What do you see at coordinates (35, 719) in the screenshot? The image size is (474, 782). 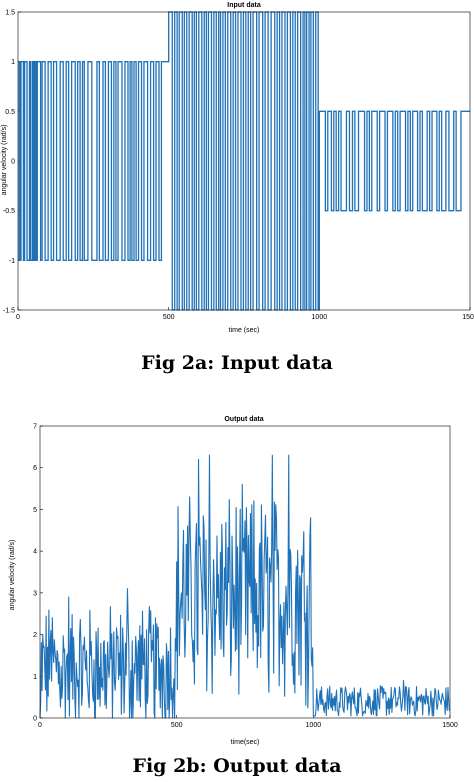 I see `output-y-tick-label: 0` at bounding box center [35, 719].